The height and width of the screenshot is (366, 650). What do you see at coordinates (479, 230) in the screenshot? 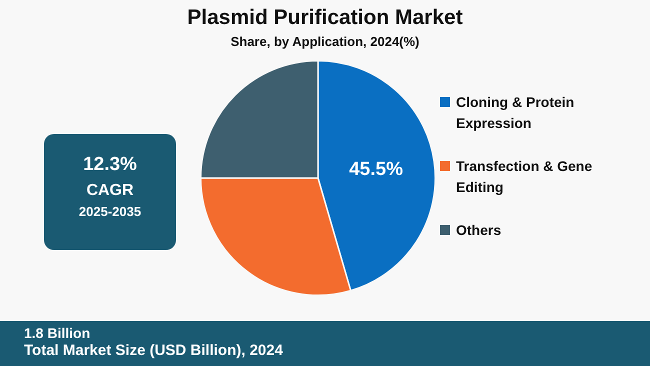
I see `legend-label: Others` at bounding box center [479, 230].